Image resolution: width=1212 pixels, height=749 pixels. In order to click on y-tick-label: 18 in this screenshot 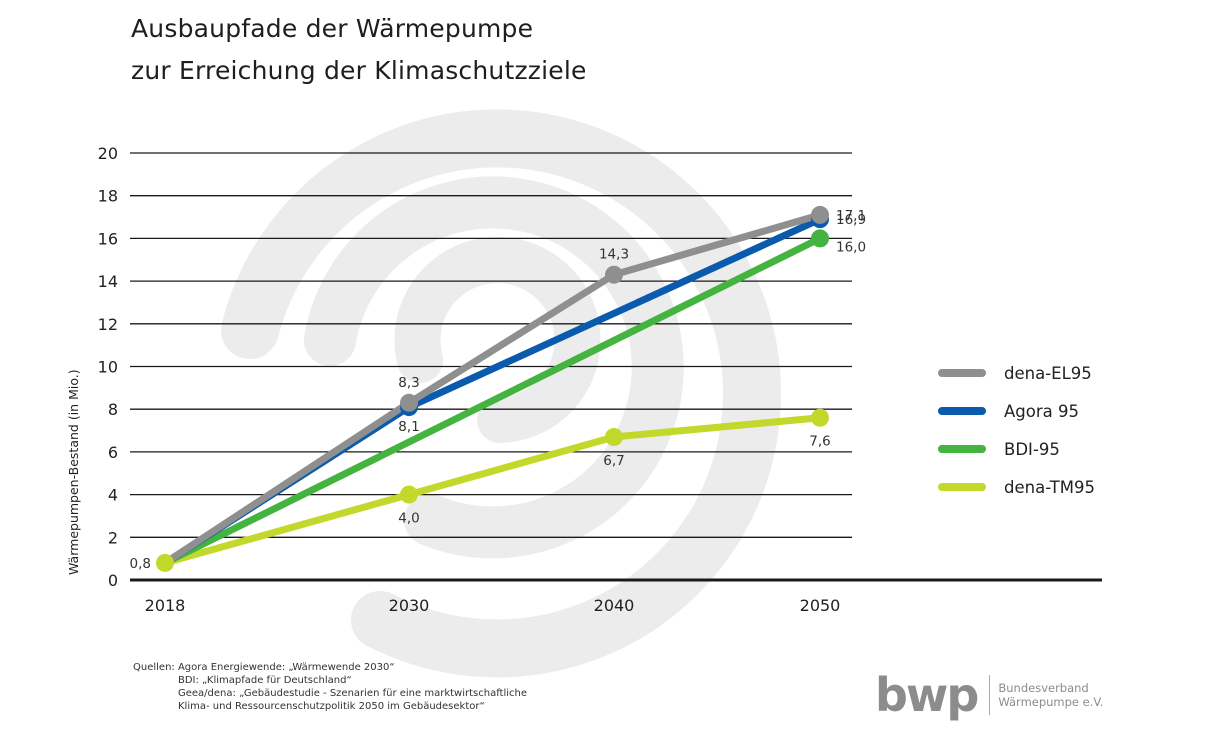, I will do `click(108, 196)`.